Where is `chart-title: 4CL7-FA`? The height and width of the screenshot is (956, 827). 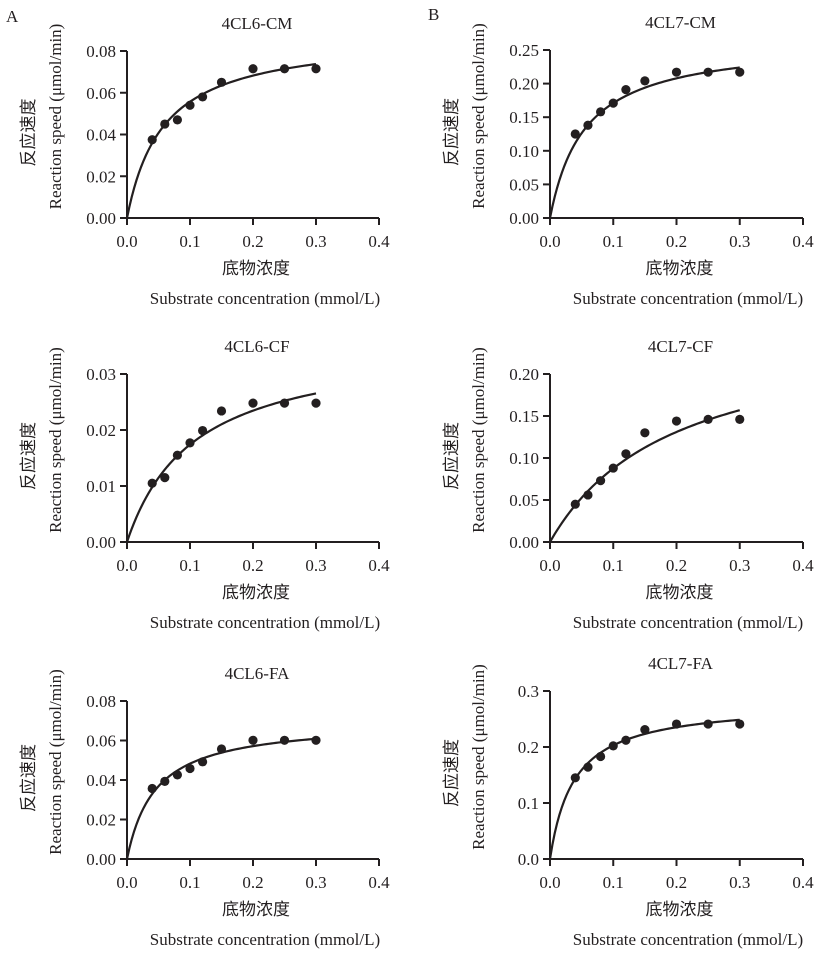
chart-title: 4CL7-FA is located at coordinates (681, 663).